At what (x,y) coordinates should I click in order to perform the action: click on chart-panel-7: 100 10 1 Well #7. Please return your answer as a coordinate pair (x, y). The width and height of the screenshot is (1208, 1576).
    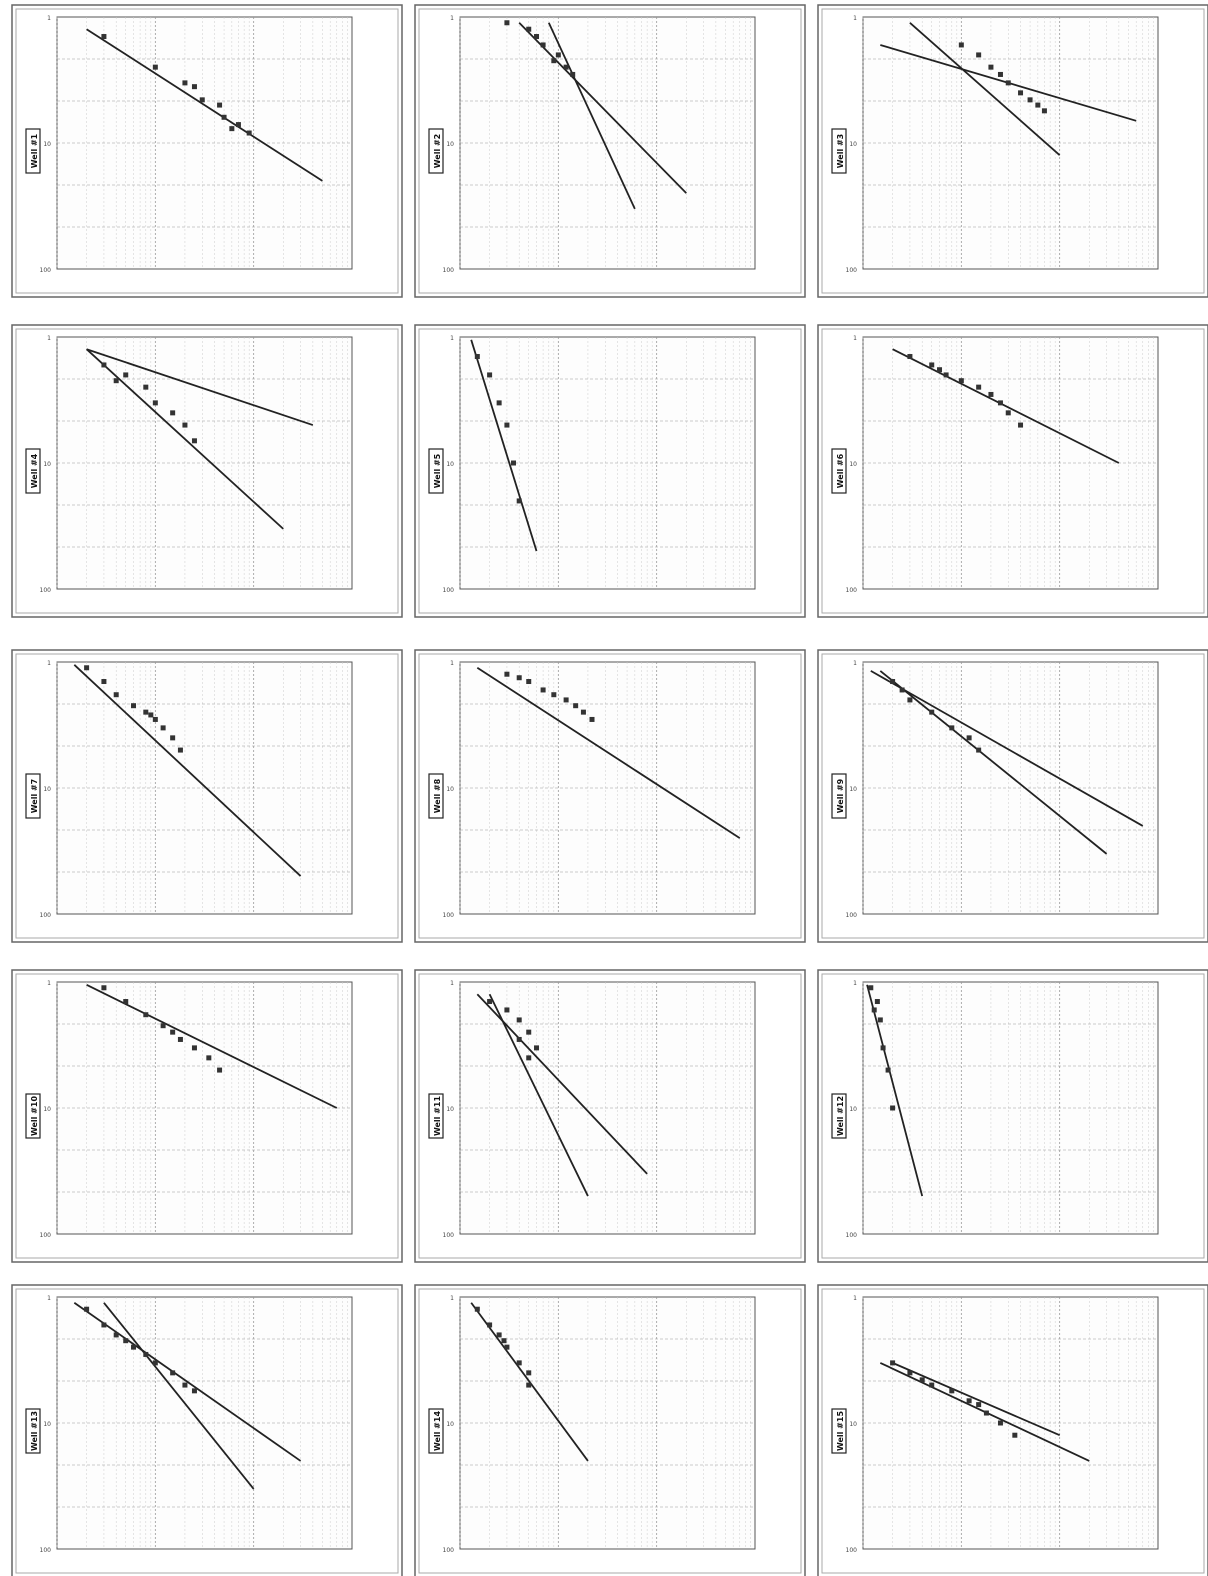
    Looking at the image, I should click on (207, 796).